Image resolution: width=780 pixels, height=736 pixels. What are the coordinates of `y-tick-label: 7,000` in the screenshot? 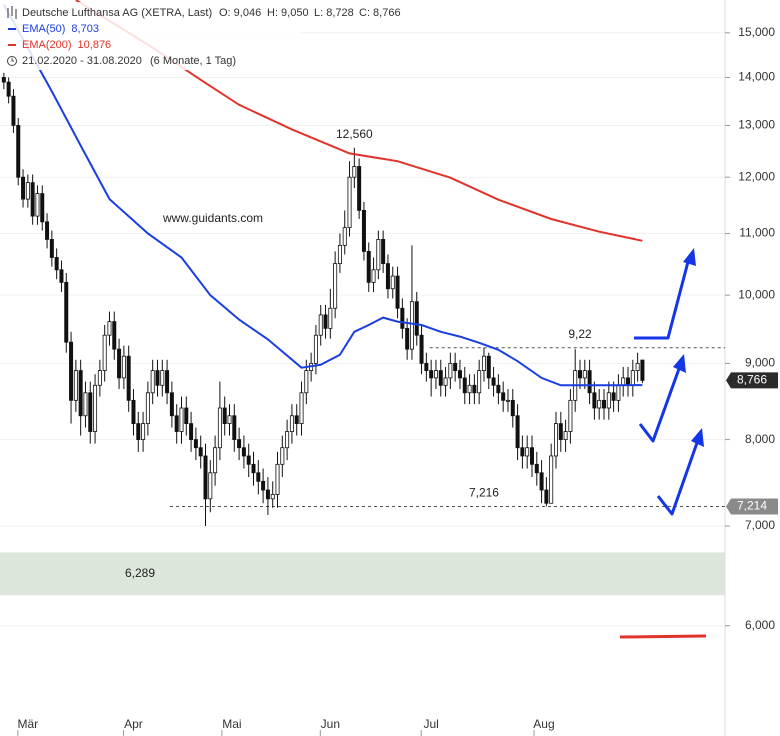 It's located at (760, 525).